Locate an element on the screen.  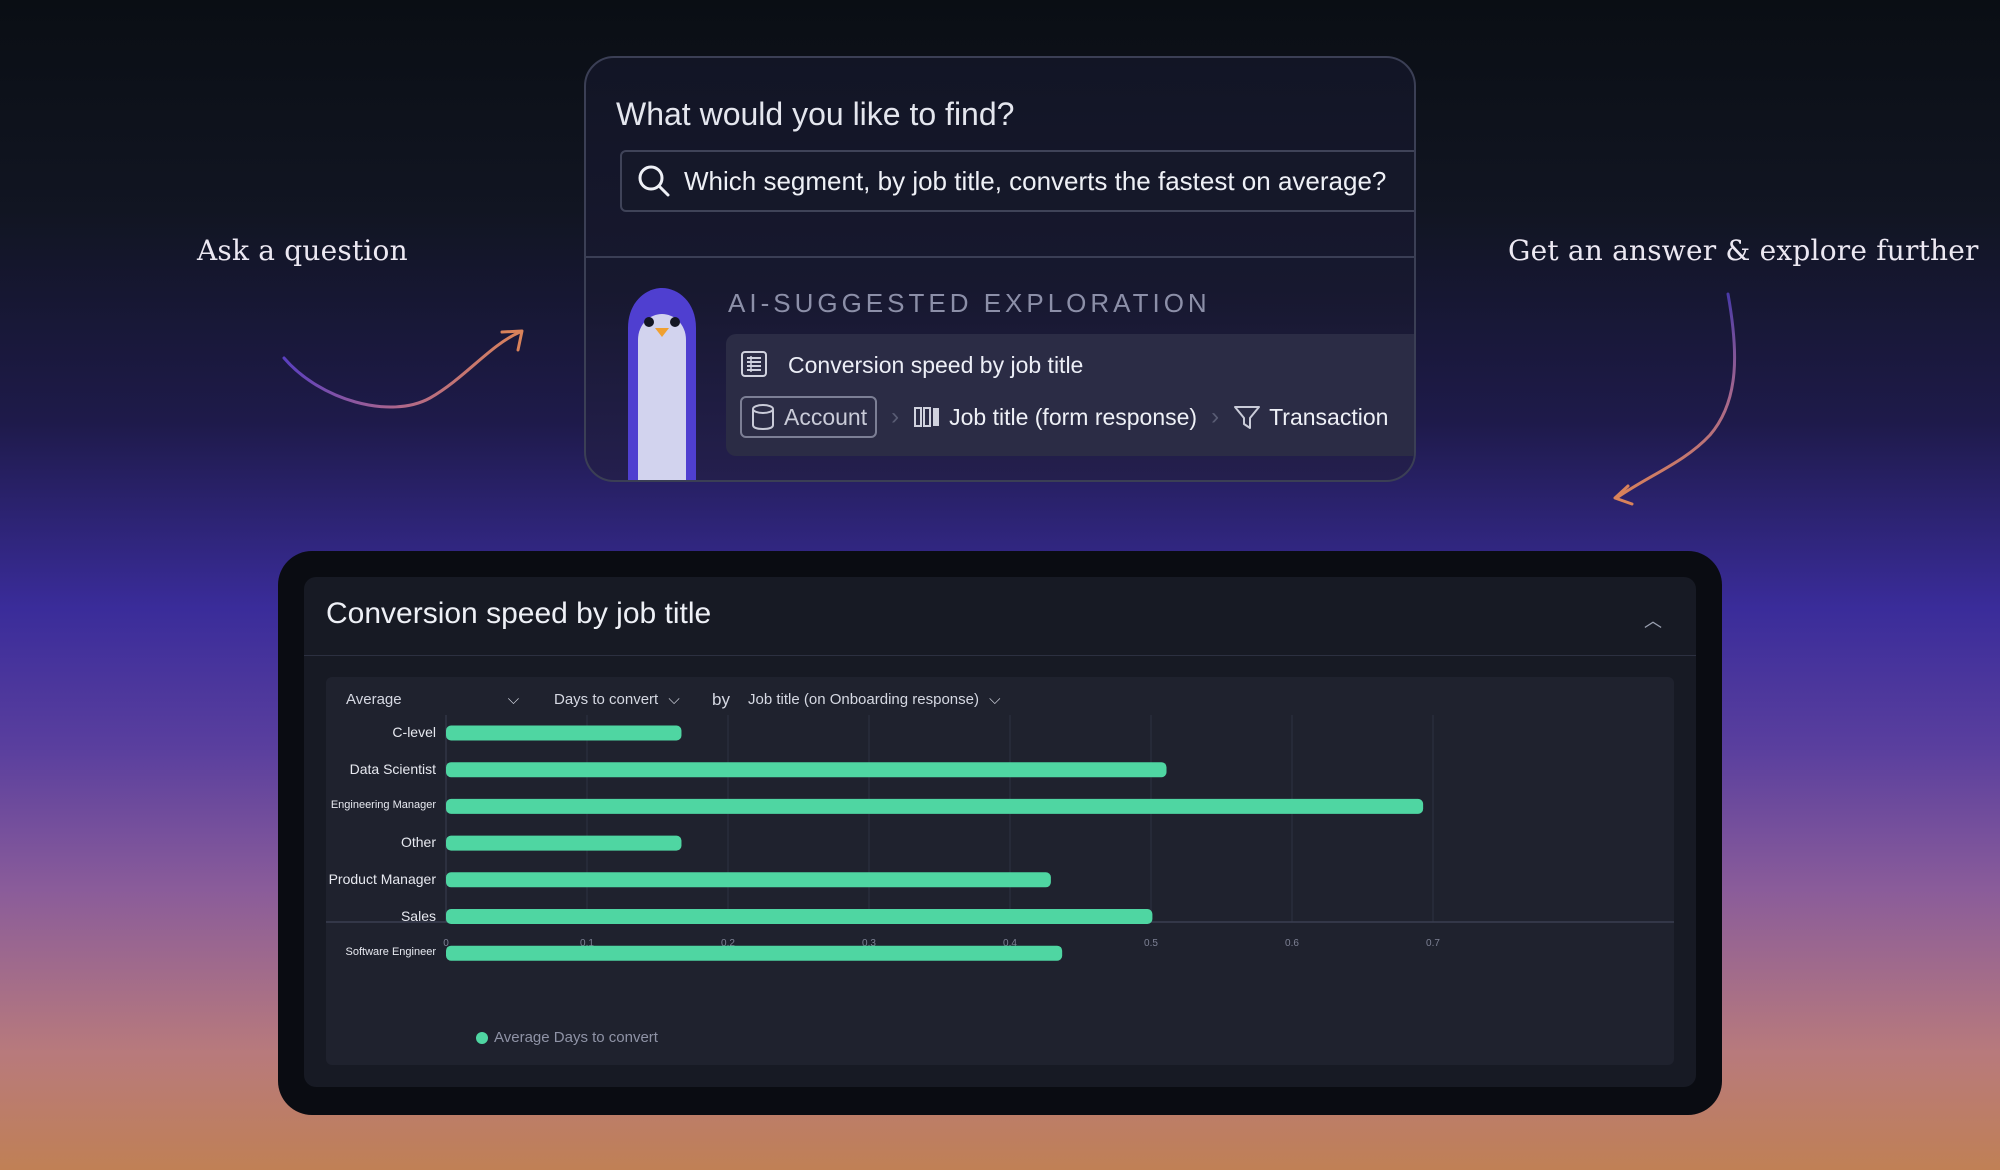
y-tick-label: Data Scientist is located at coordinates (392, 768).